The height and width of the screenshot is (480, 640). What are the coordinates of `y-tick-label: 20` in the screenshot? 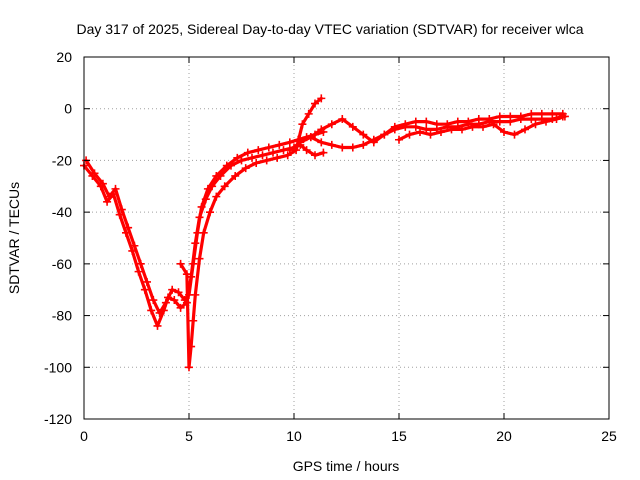 It's located at (64, 57).